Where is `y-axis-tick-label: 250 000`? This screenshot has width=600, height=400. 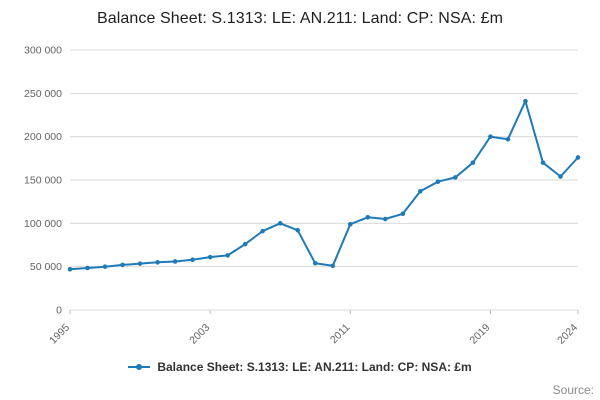
y-axis-tick-label: 250 000 is located at coordinates (43, 94).